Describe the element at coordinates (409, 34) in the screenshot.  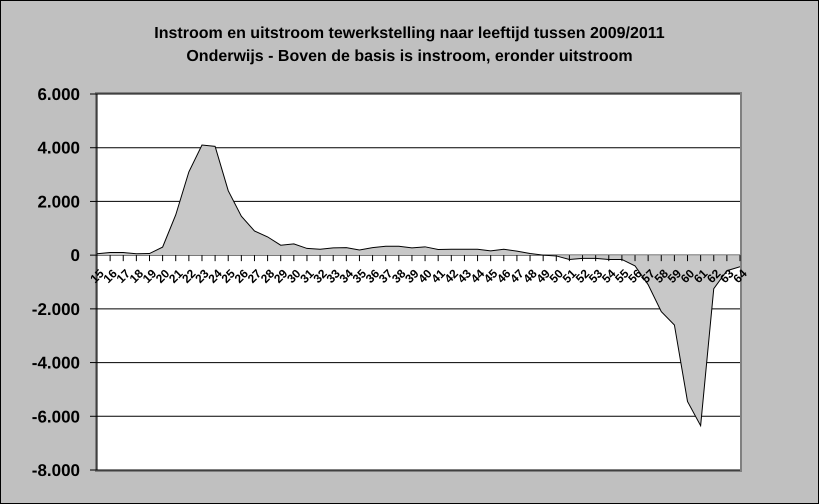
I see `chart-title: Instroom en uitstroom tewerkstelling naar leeftijd tussen 2009/2011` at that location.